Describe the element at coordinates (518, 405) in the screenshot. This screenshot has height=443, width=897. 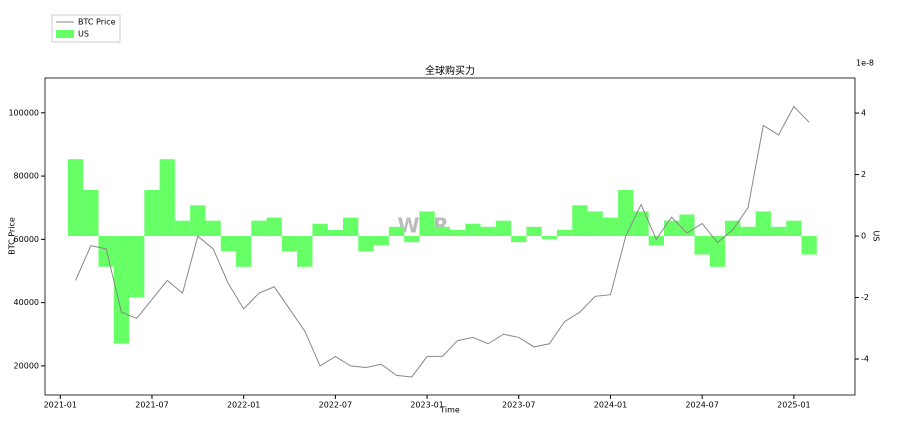
I see `x-tick-label: 2023-07` at that location.